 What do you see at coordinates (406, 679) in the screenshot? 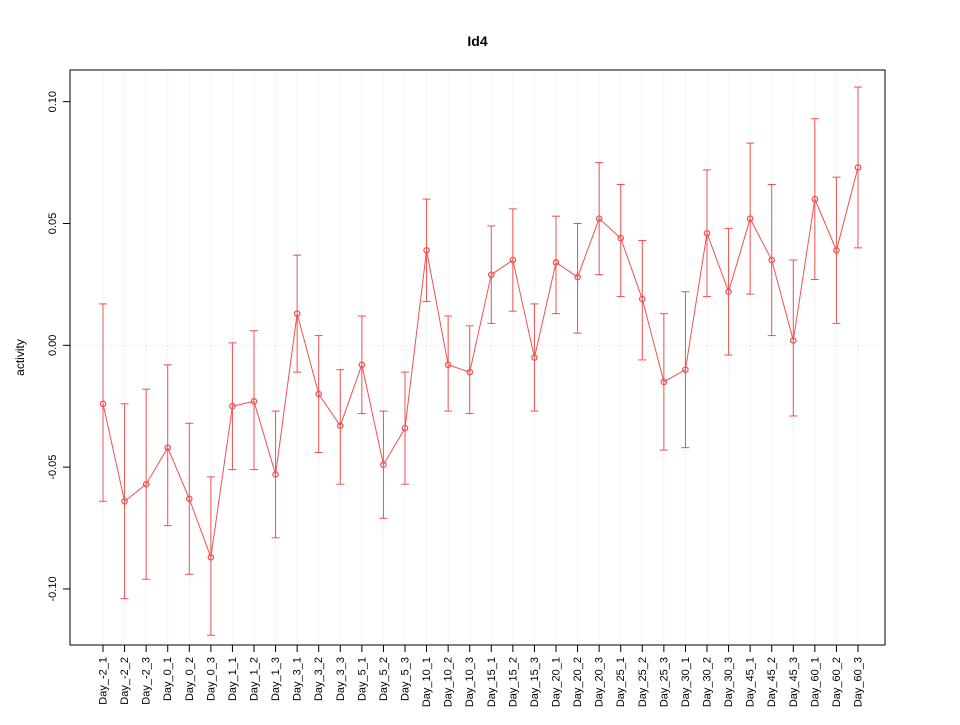
I see `x-tick-label: Day_5_3` at bounding box center [406, 679].